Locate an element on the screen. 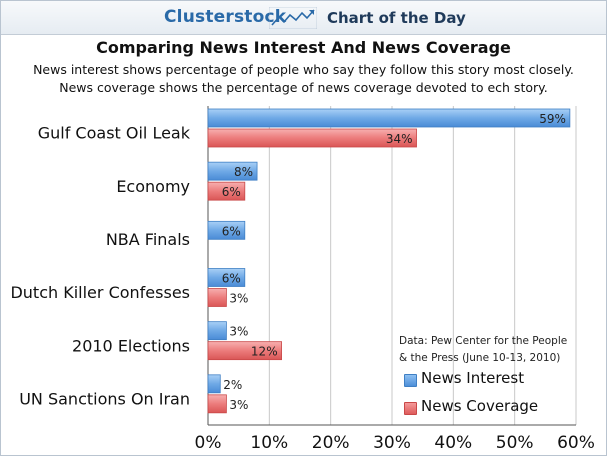 The height and width of the screenshot is (456, 607). data-label-interest-5: 2% is located at coordinates (232, 385).